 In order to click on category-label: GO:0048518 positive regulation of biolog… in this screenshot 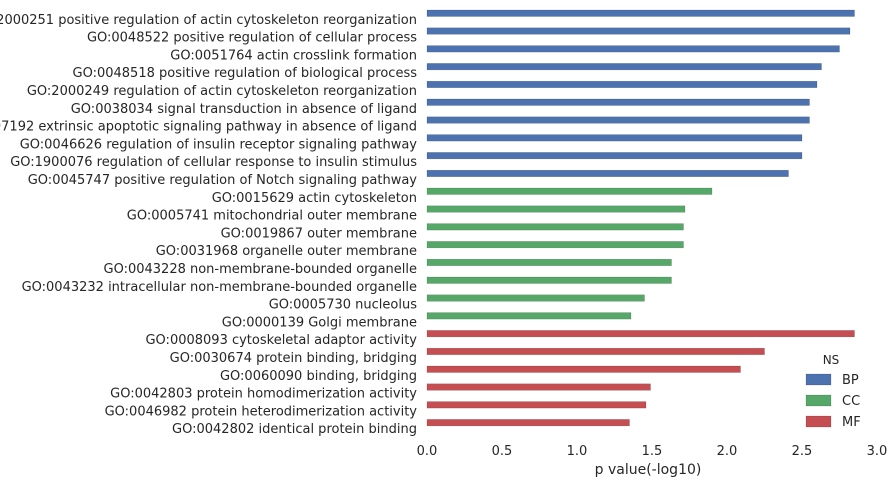, I will do `click(245, 73)`.